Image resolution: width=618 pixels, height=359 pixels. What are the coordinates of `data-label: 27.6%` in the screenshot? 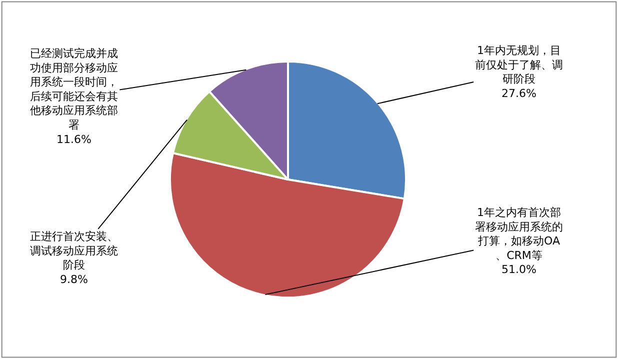 It's located at (519, 93).